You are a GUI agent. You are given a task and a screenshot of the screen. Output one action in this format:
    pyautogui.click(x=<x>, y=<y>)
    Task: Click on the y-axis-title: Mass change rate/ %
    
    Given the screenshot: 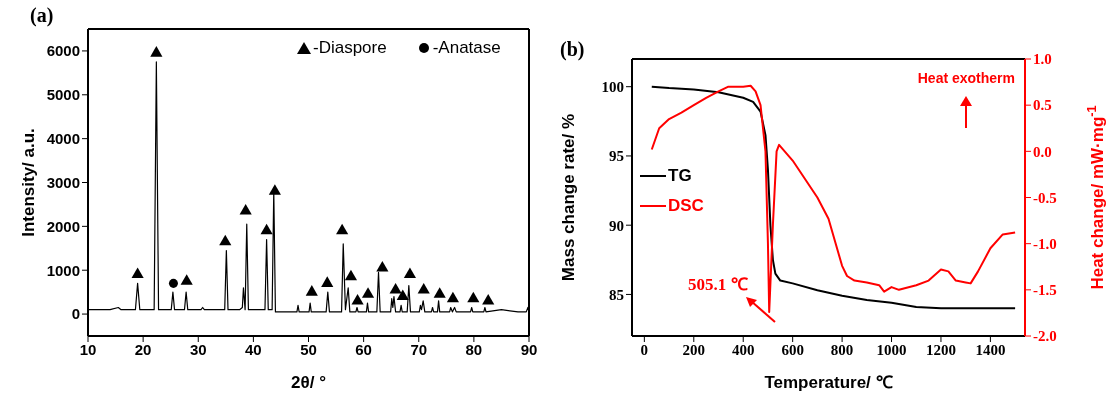 What is the action you would take?
    pyautogui.click(x=568, y=197)
    